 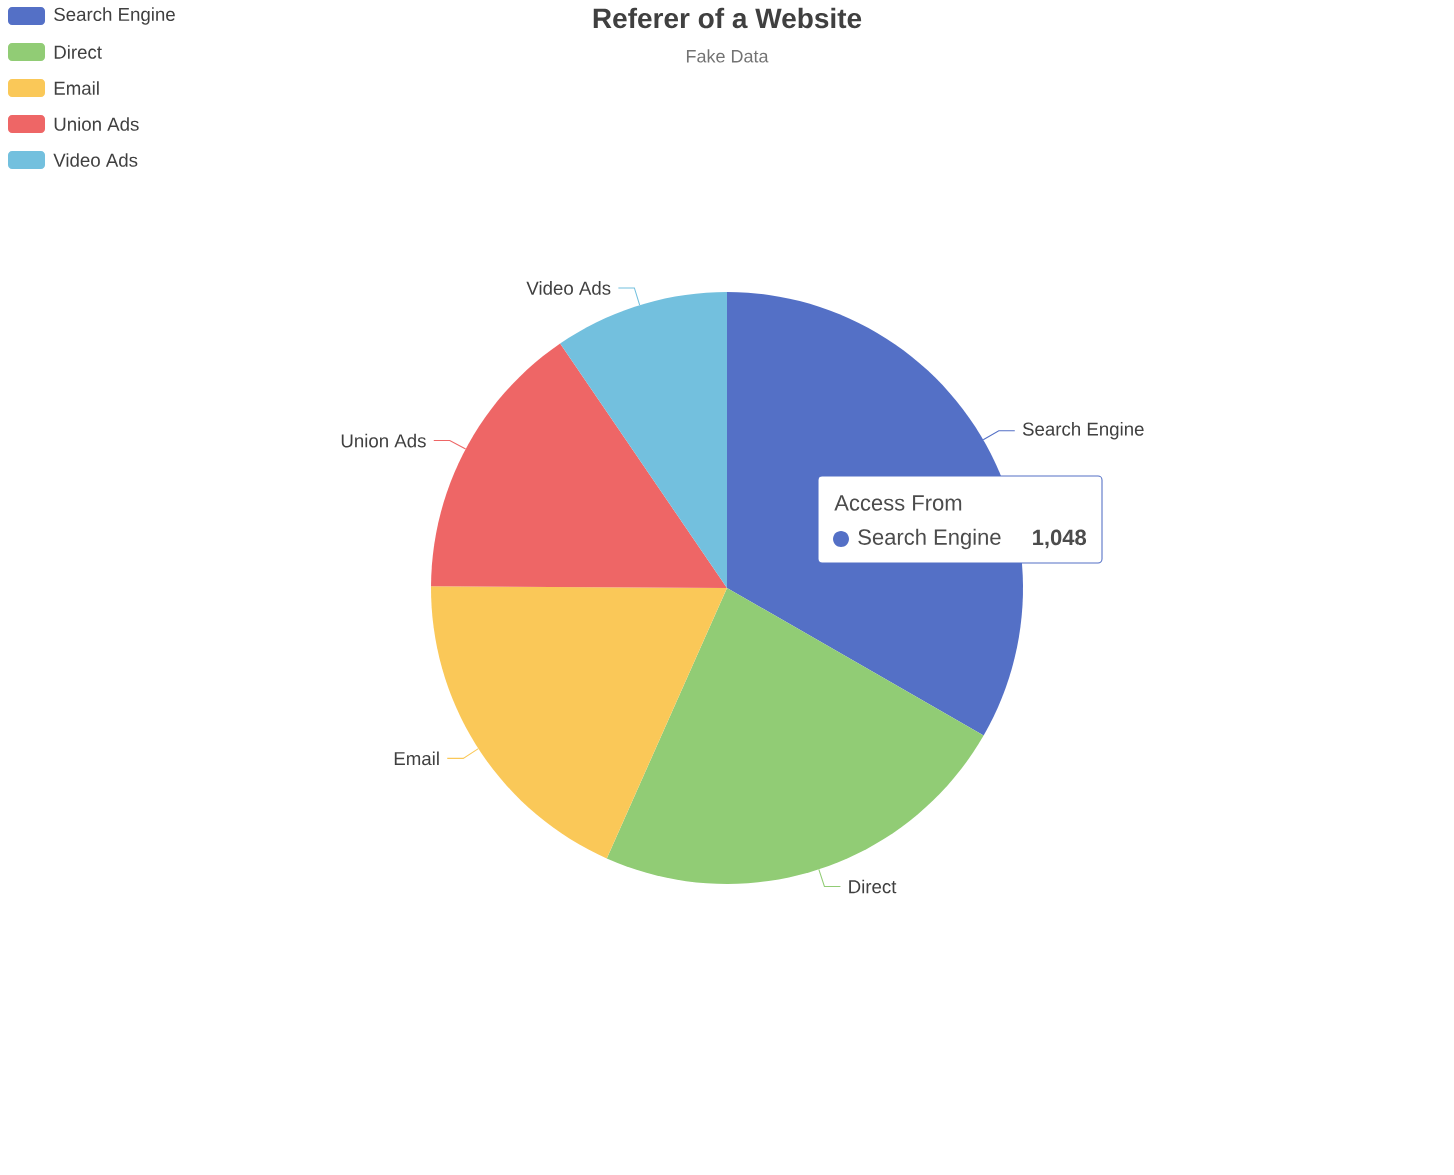 I want to click on text: Fake Data, so click(x=727, y=56).